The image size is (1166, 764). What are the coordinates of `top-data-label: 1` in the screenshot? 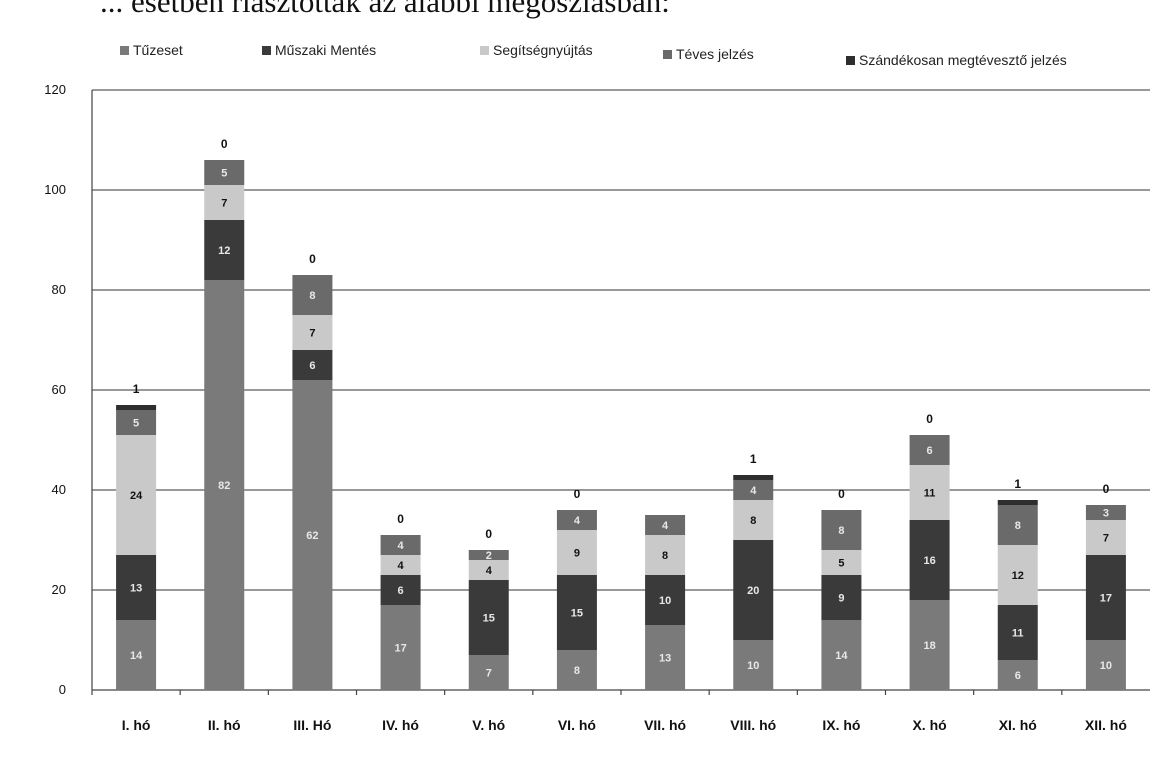 It's located at (753, 459).